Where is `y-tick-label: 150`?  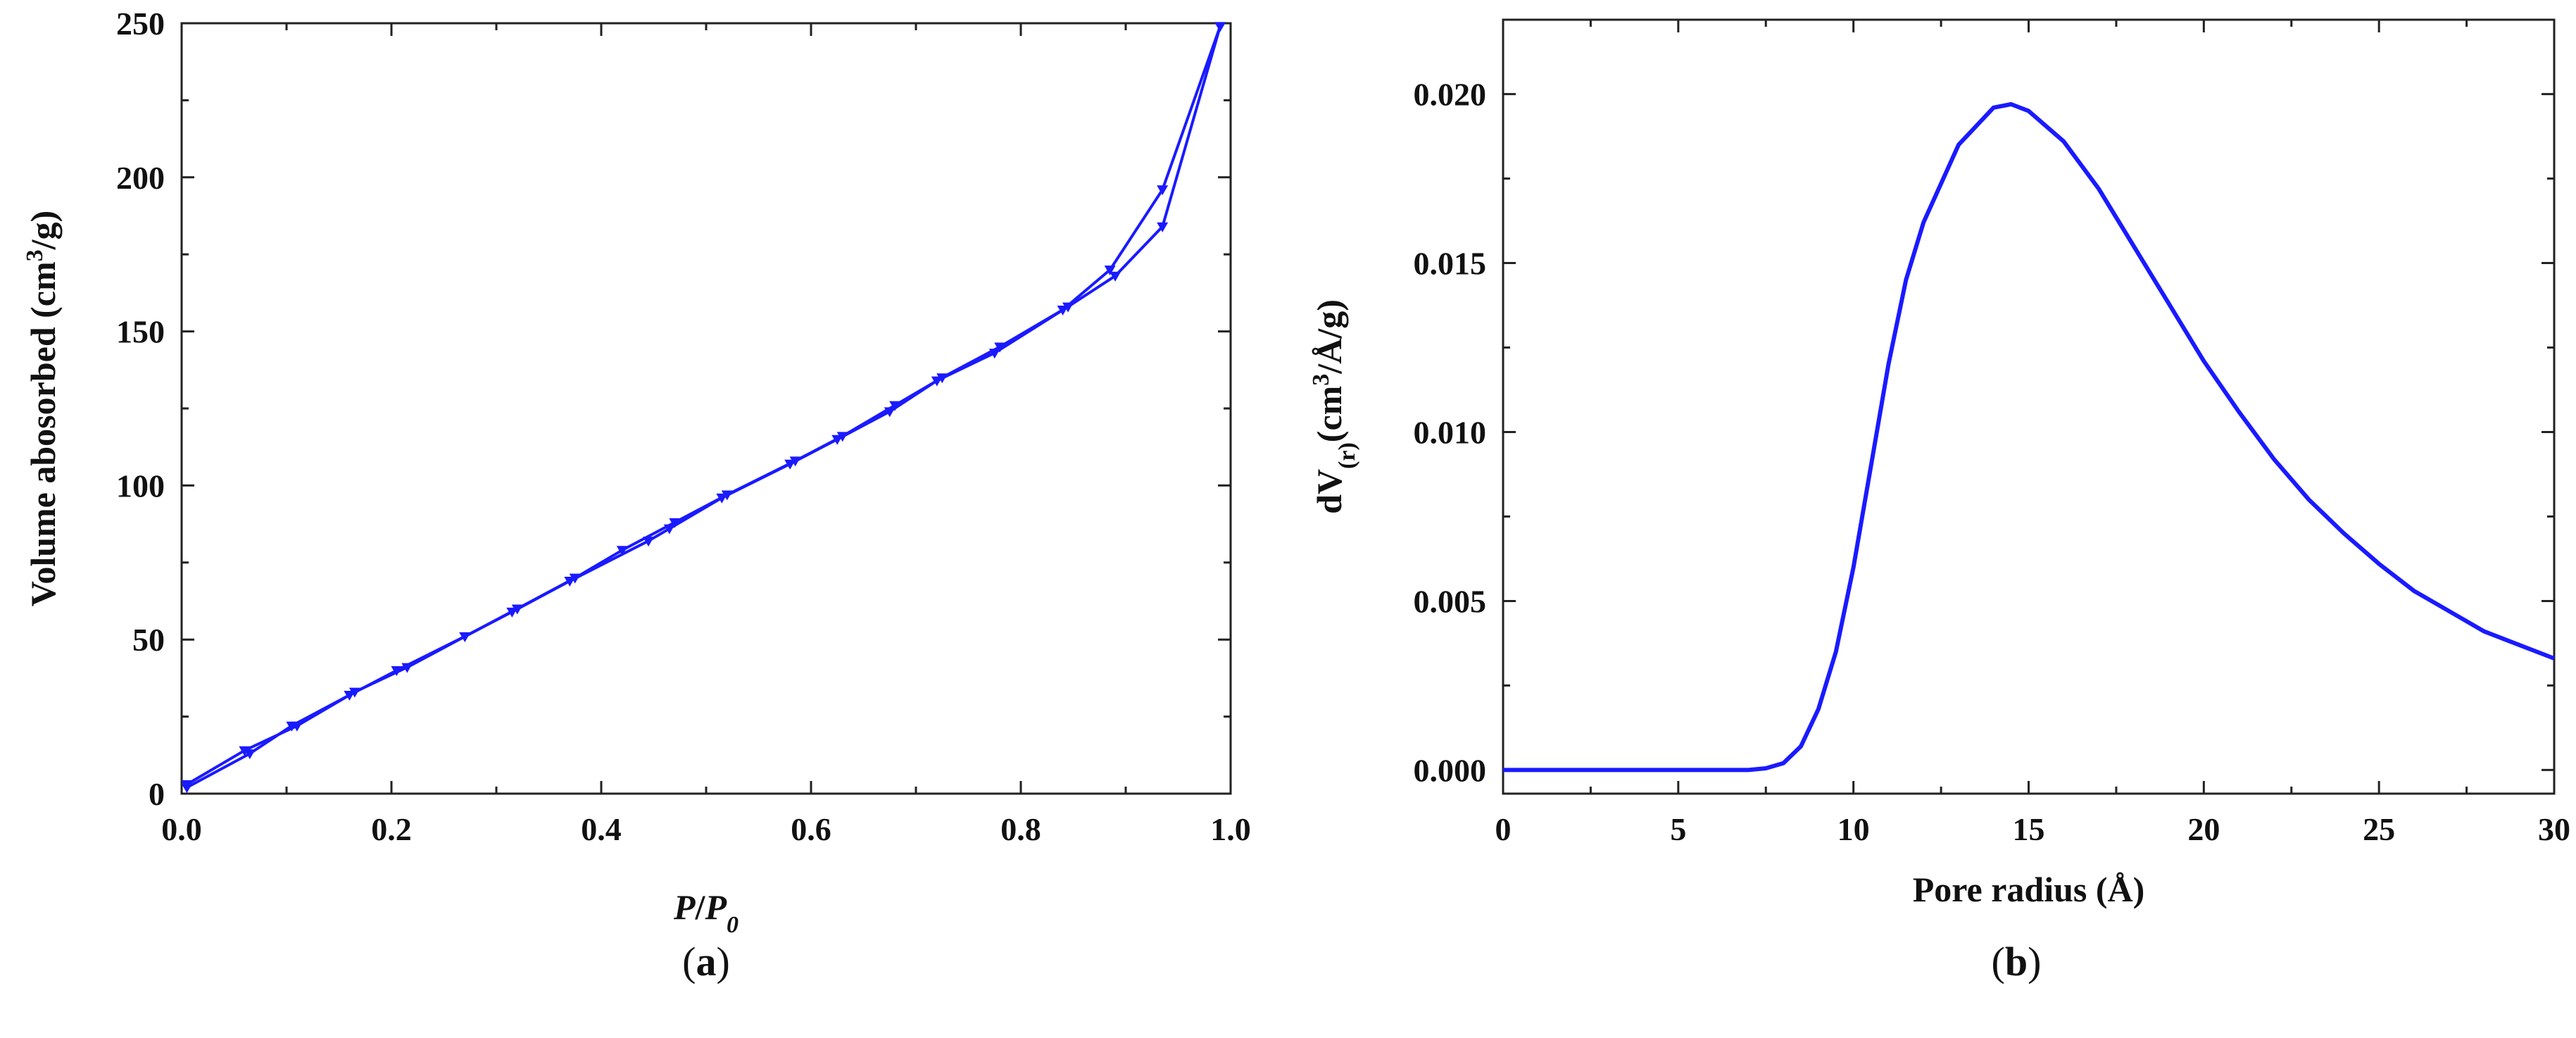 y-tick-label: 150 is located at coordinates (140, 332).